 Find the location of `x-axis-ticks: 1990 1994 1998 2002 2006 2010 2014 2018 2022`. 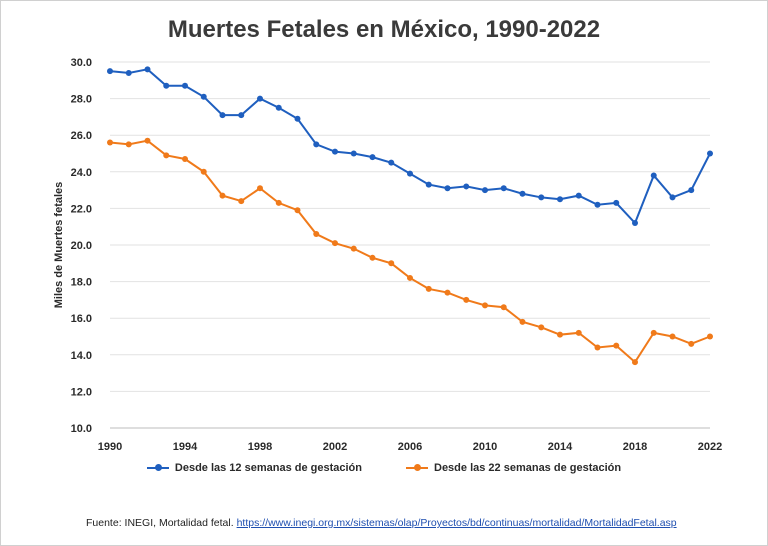

x-axis-ticks: 1990 1994 1998 2002 2006 2010 2014 2018 2022 is located at coordinates (410, 447).